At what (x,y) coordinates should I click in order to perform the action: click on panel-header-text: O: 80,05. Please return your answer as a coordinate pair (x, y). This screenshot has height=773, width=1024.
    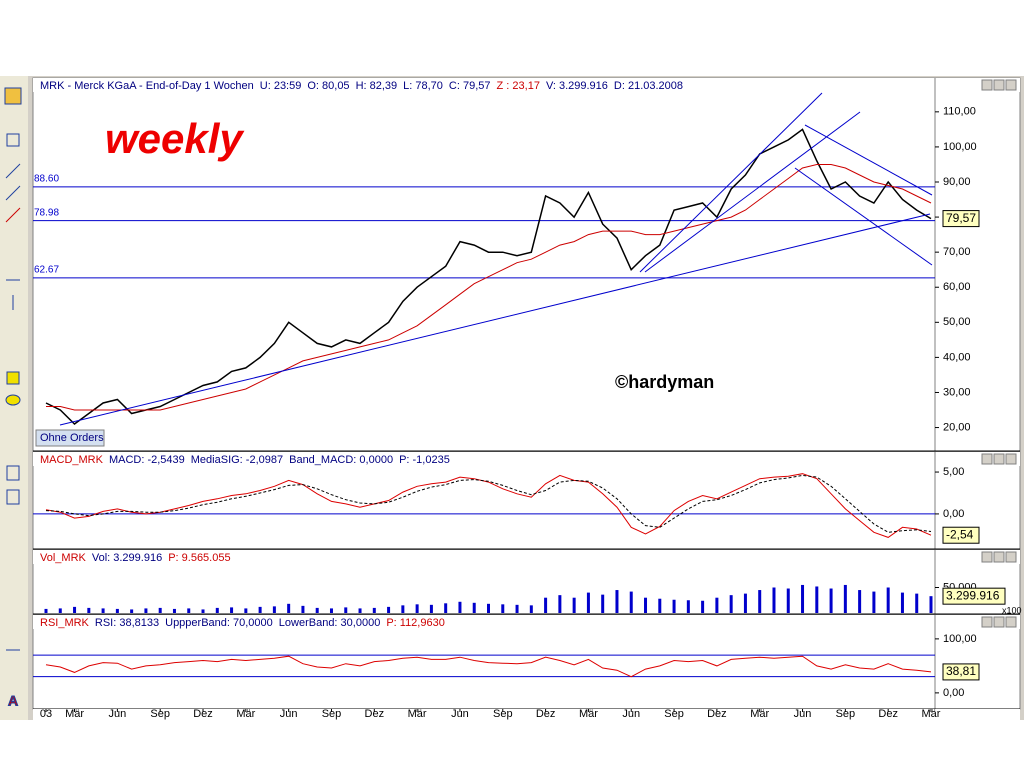
    Looking at the image, I should click on (328, 86).